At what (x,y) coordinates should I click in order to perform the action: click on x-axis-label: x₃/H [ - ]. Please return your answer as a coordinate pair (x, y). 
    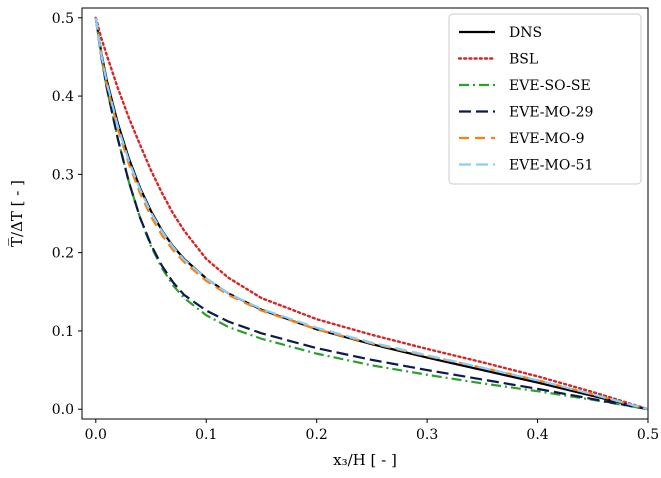
    Looking at the image, I should click on (365, 460).